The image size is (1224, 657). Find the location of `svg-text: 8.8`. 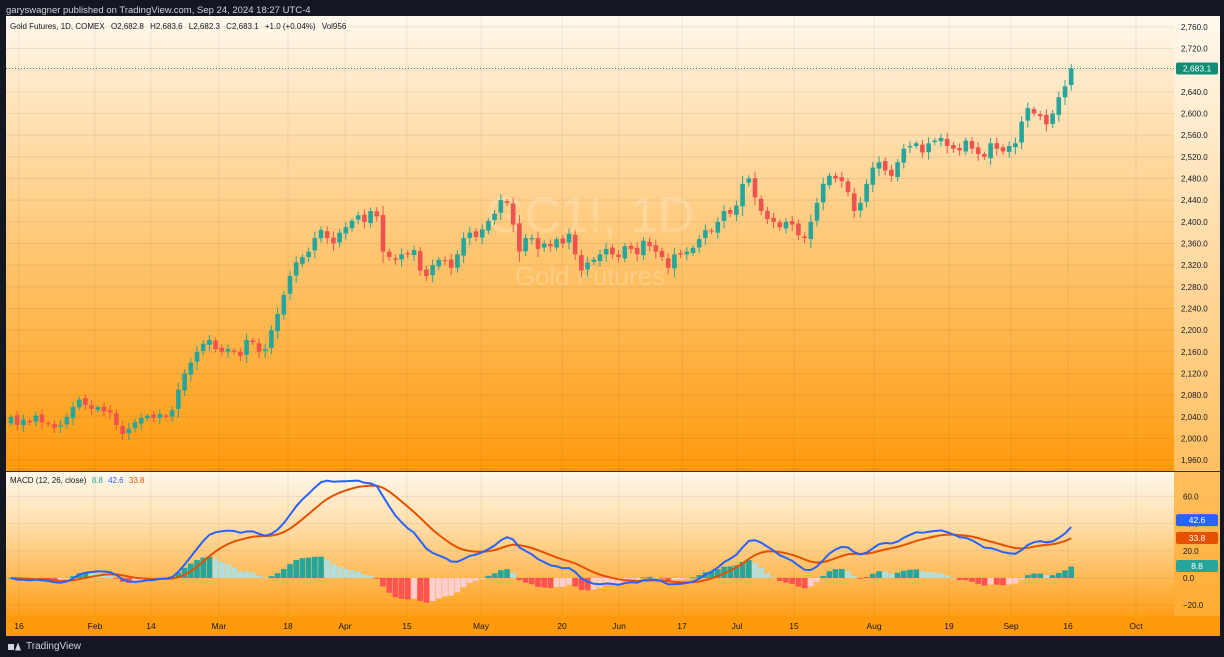

svg-text: 8.8 is located at coordinates (1197, 566).